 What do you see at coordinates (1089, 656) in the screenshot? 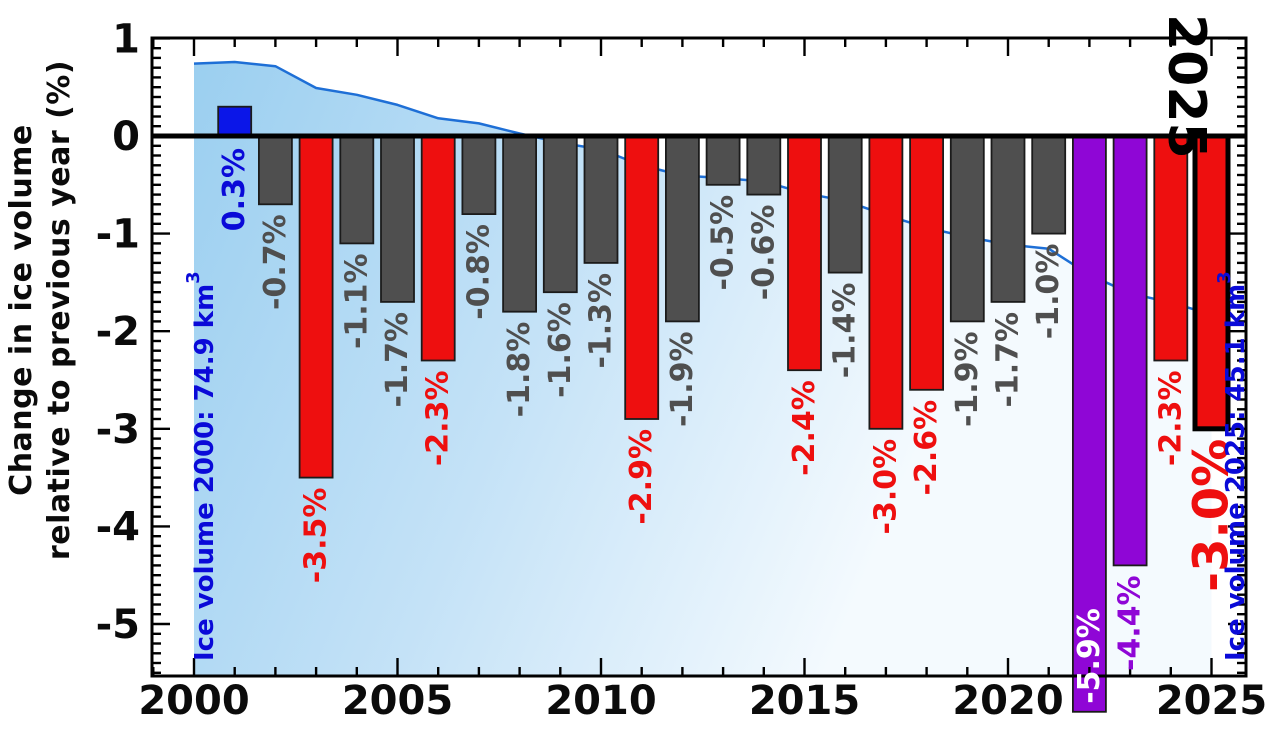
I see `bar-label-2022: -5.9%` at bounding box center [1089, 656].